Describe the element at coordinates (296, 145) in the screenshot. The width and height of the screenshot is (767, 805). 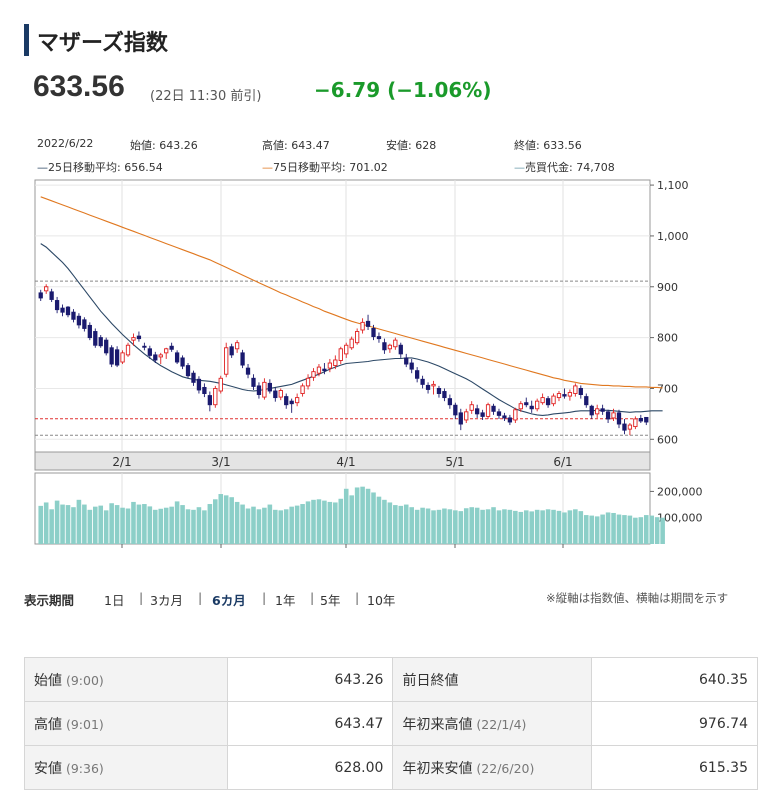
I see `info-high: 高値: 643.47` at that location.